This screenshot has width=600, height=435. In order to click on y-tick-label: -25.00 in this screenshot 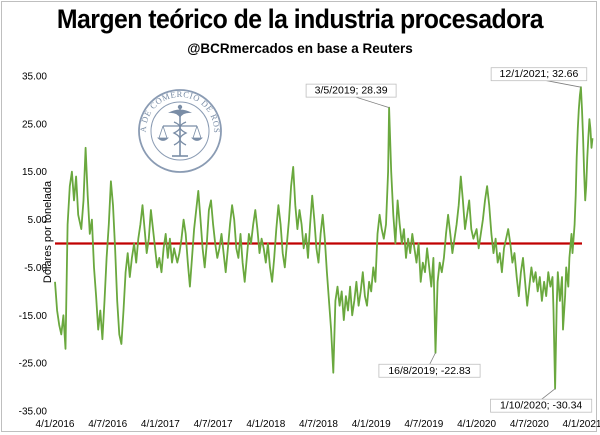, I will do `click(33, 364)`.